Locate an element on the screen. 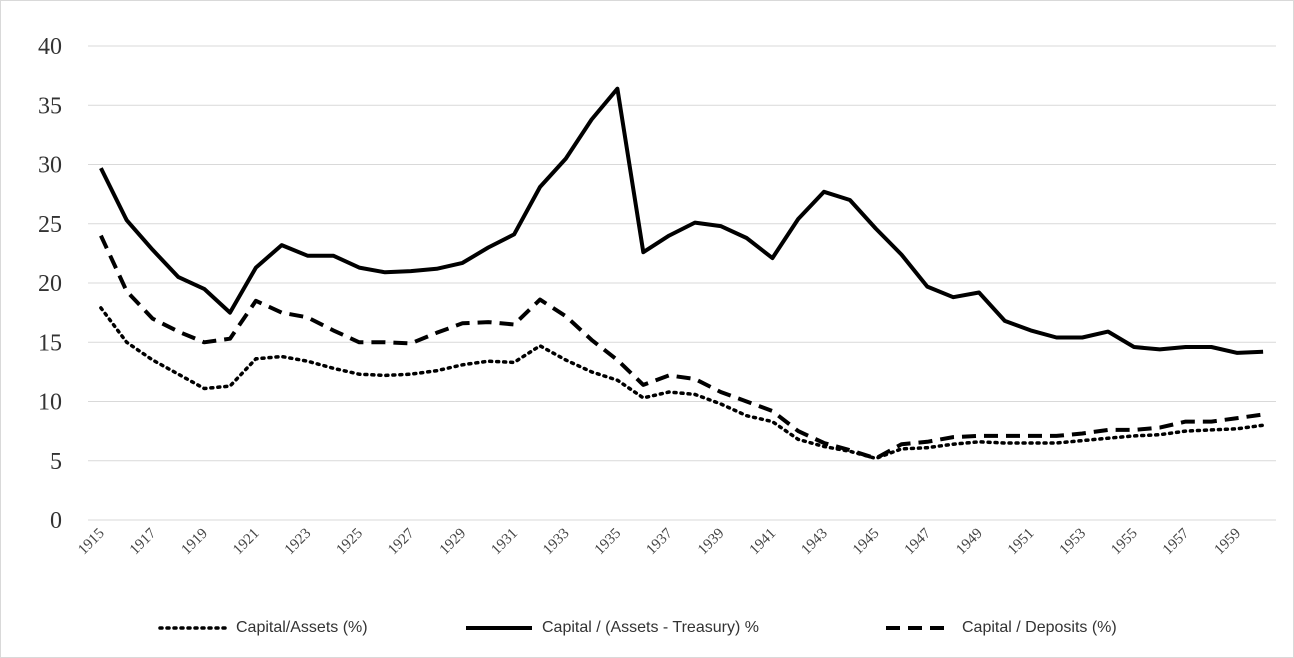 The image size is (1294, 658). y-tick-label: 20 is located at coordinates (50, 284).